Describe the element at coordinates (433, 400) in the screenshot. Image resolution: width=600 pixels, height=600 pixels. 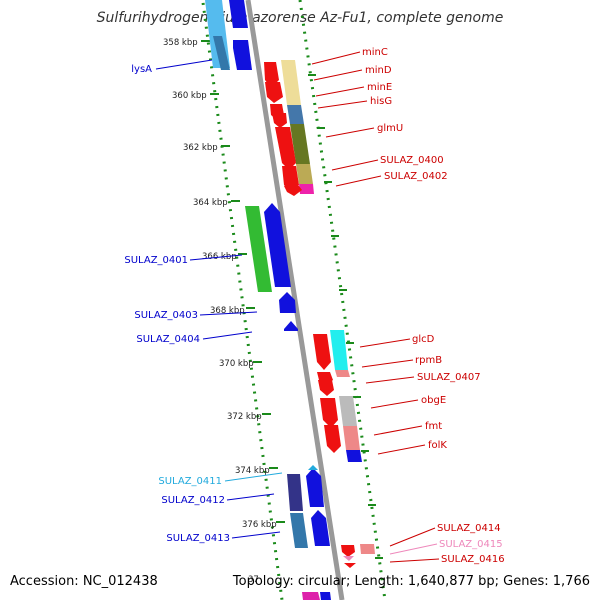
I see `gene-label-obgE: obgE` at that location.